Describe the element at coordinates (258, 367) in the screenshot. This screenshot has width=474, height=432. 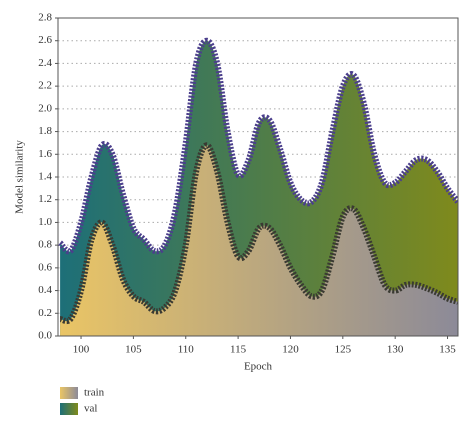
I see `x-axis-label: Epoch` at that location.